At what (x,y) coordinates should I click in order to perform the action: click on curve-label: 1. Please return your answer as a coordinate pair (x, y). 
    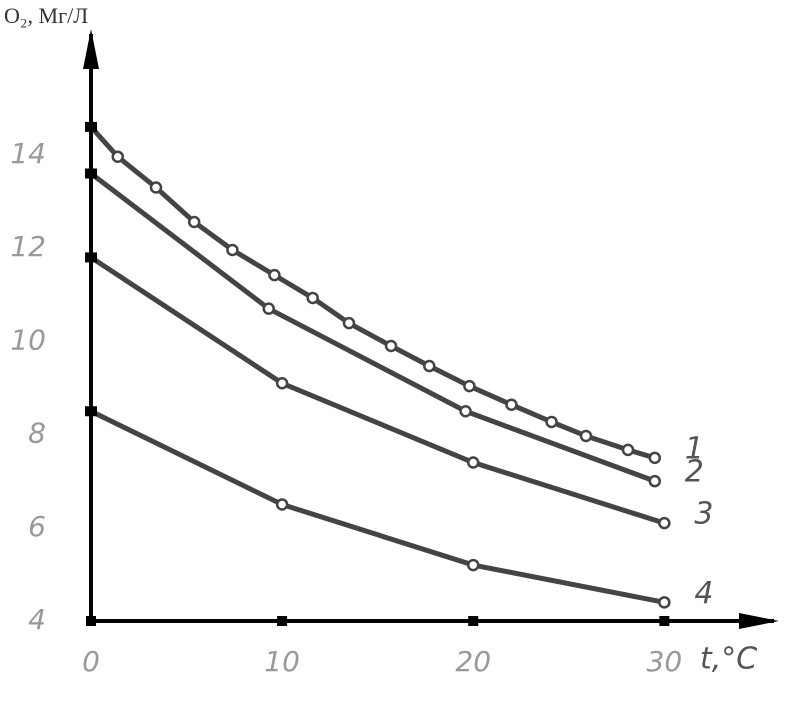
    Looking at the image, I should click on (694, 448).